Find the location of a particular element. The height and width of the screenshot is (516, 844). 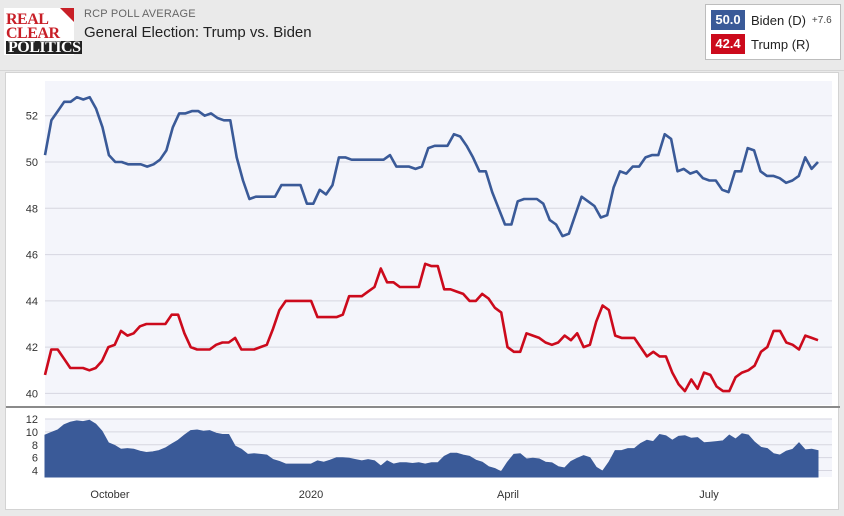

spread-y-tick-label: 12 is located at coordinates (32, 420).